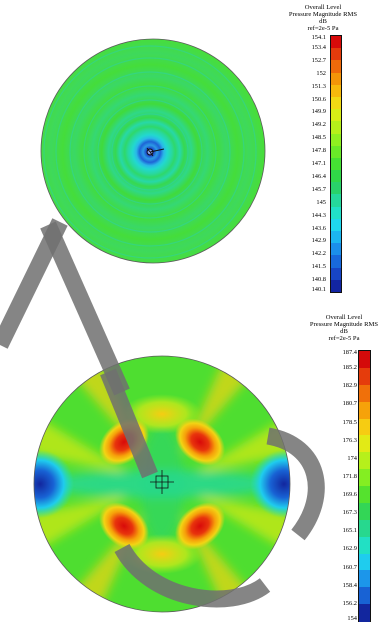 The width and height of the screenshot is (389, 622). Describe the element at coordinates (318, 254) in the screenshot. I see `colorbar-tick-label: 142.2` at that location.